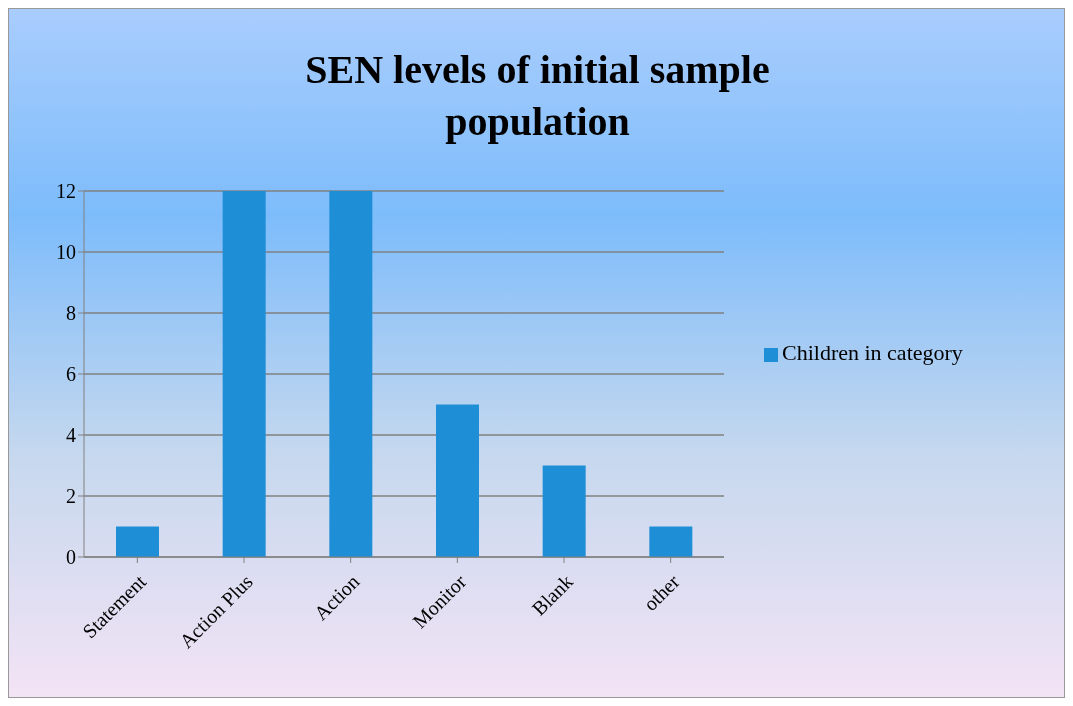 This screenshot has height=706, width=1073. Describe the element at coordinates (66, 252) in the screenshot. I see `y-tick-label: 10` at that location.